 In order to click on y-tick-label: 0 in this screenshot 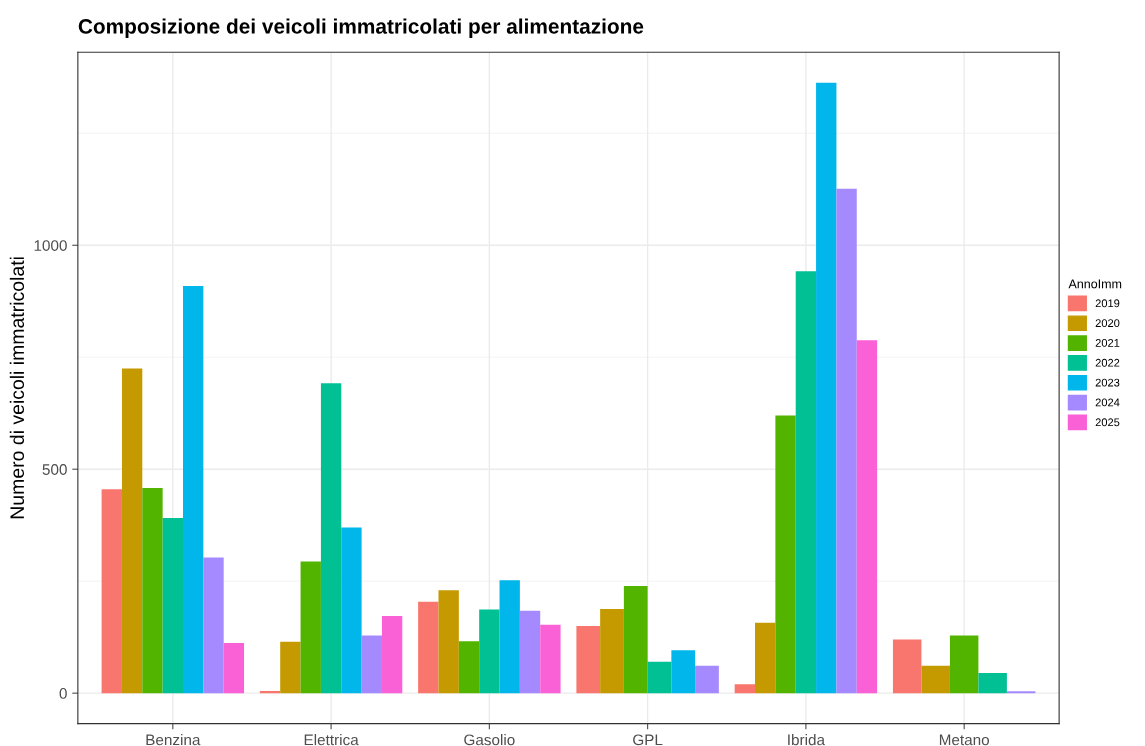, I will do `click(63, 693)`.